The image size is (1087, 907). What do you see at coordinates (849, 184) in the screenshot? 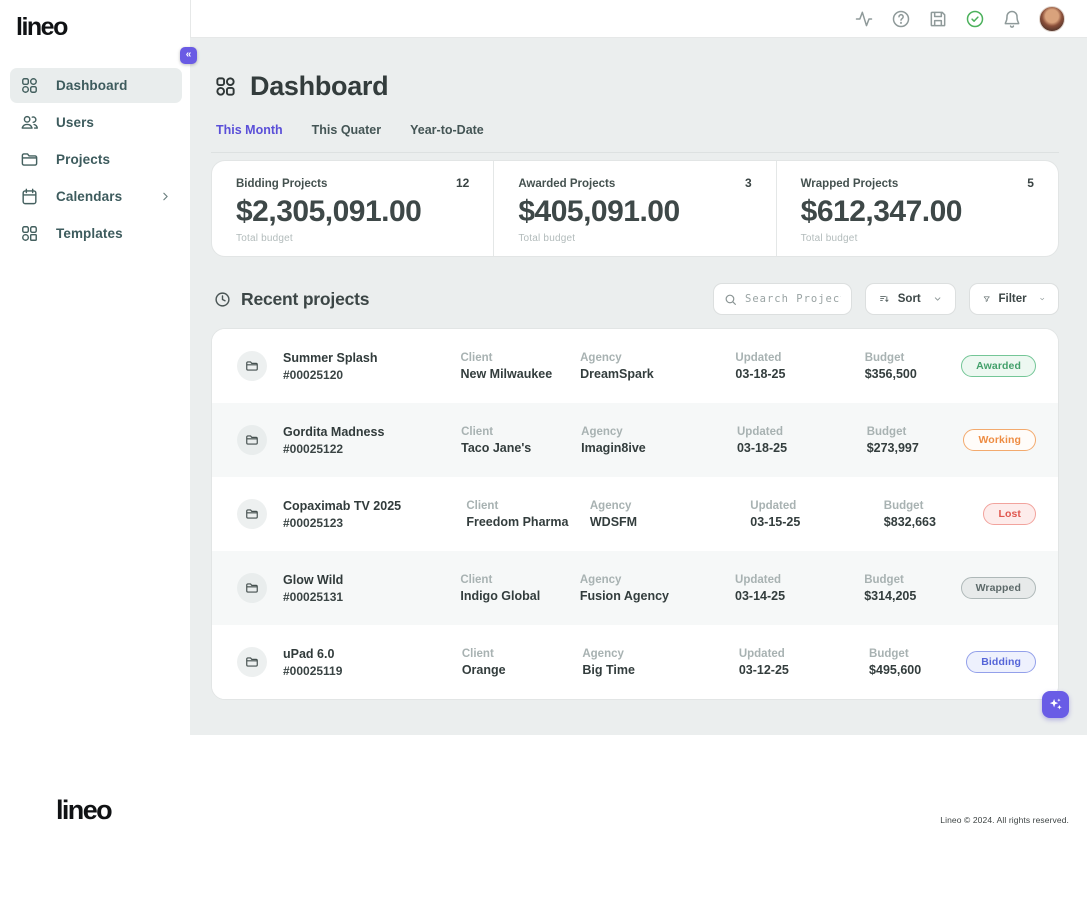
I see `stat-label: Wrapped Projects` at bounding box center [849, 184].